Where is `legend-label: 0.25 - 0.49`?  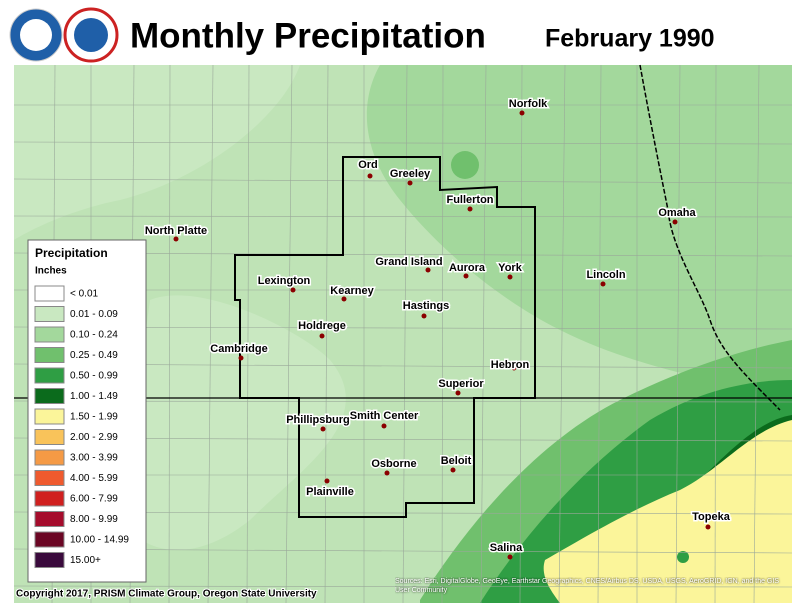
legend-label: 0.25 - 0.49 is located at coordinates (94, 355).